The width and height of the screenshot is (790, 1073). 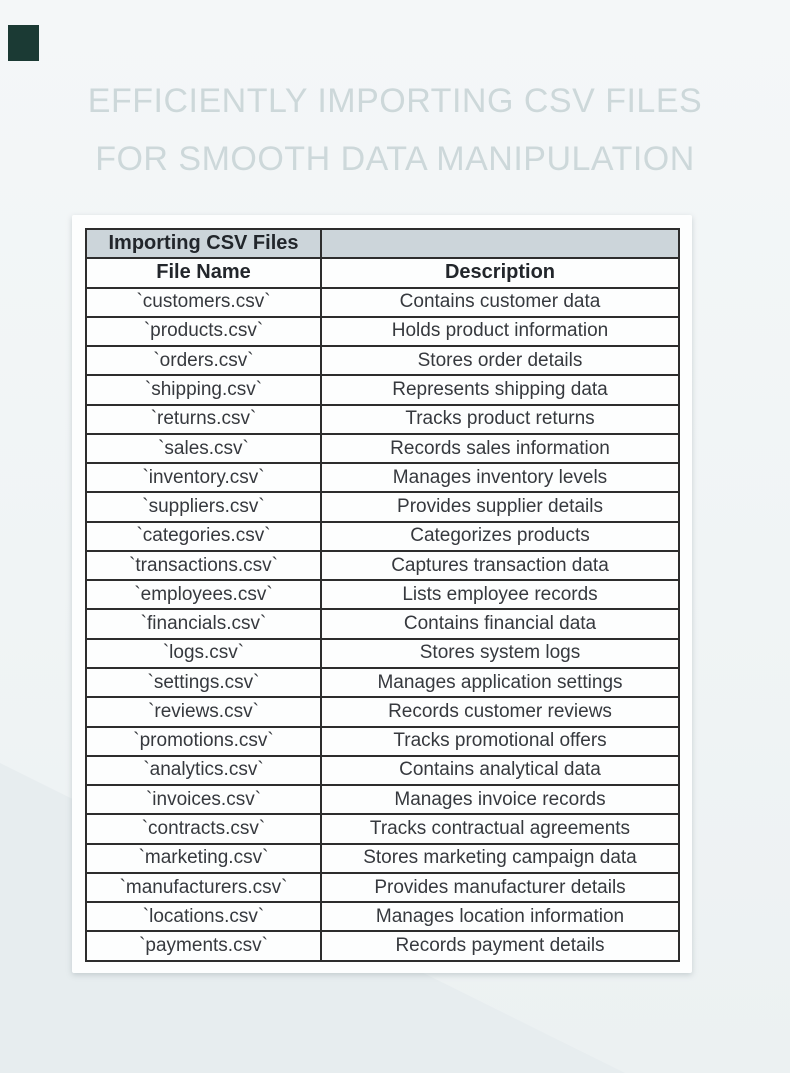 I want to click on brand-mark, so click(x=23, y=43).